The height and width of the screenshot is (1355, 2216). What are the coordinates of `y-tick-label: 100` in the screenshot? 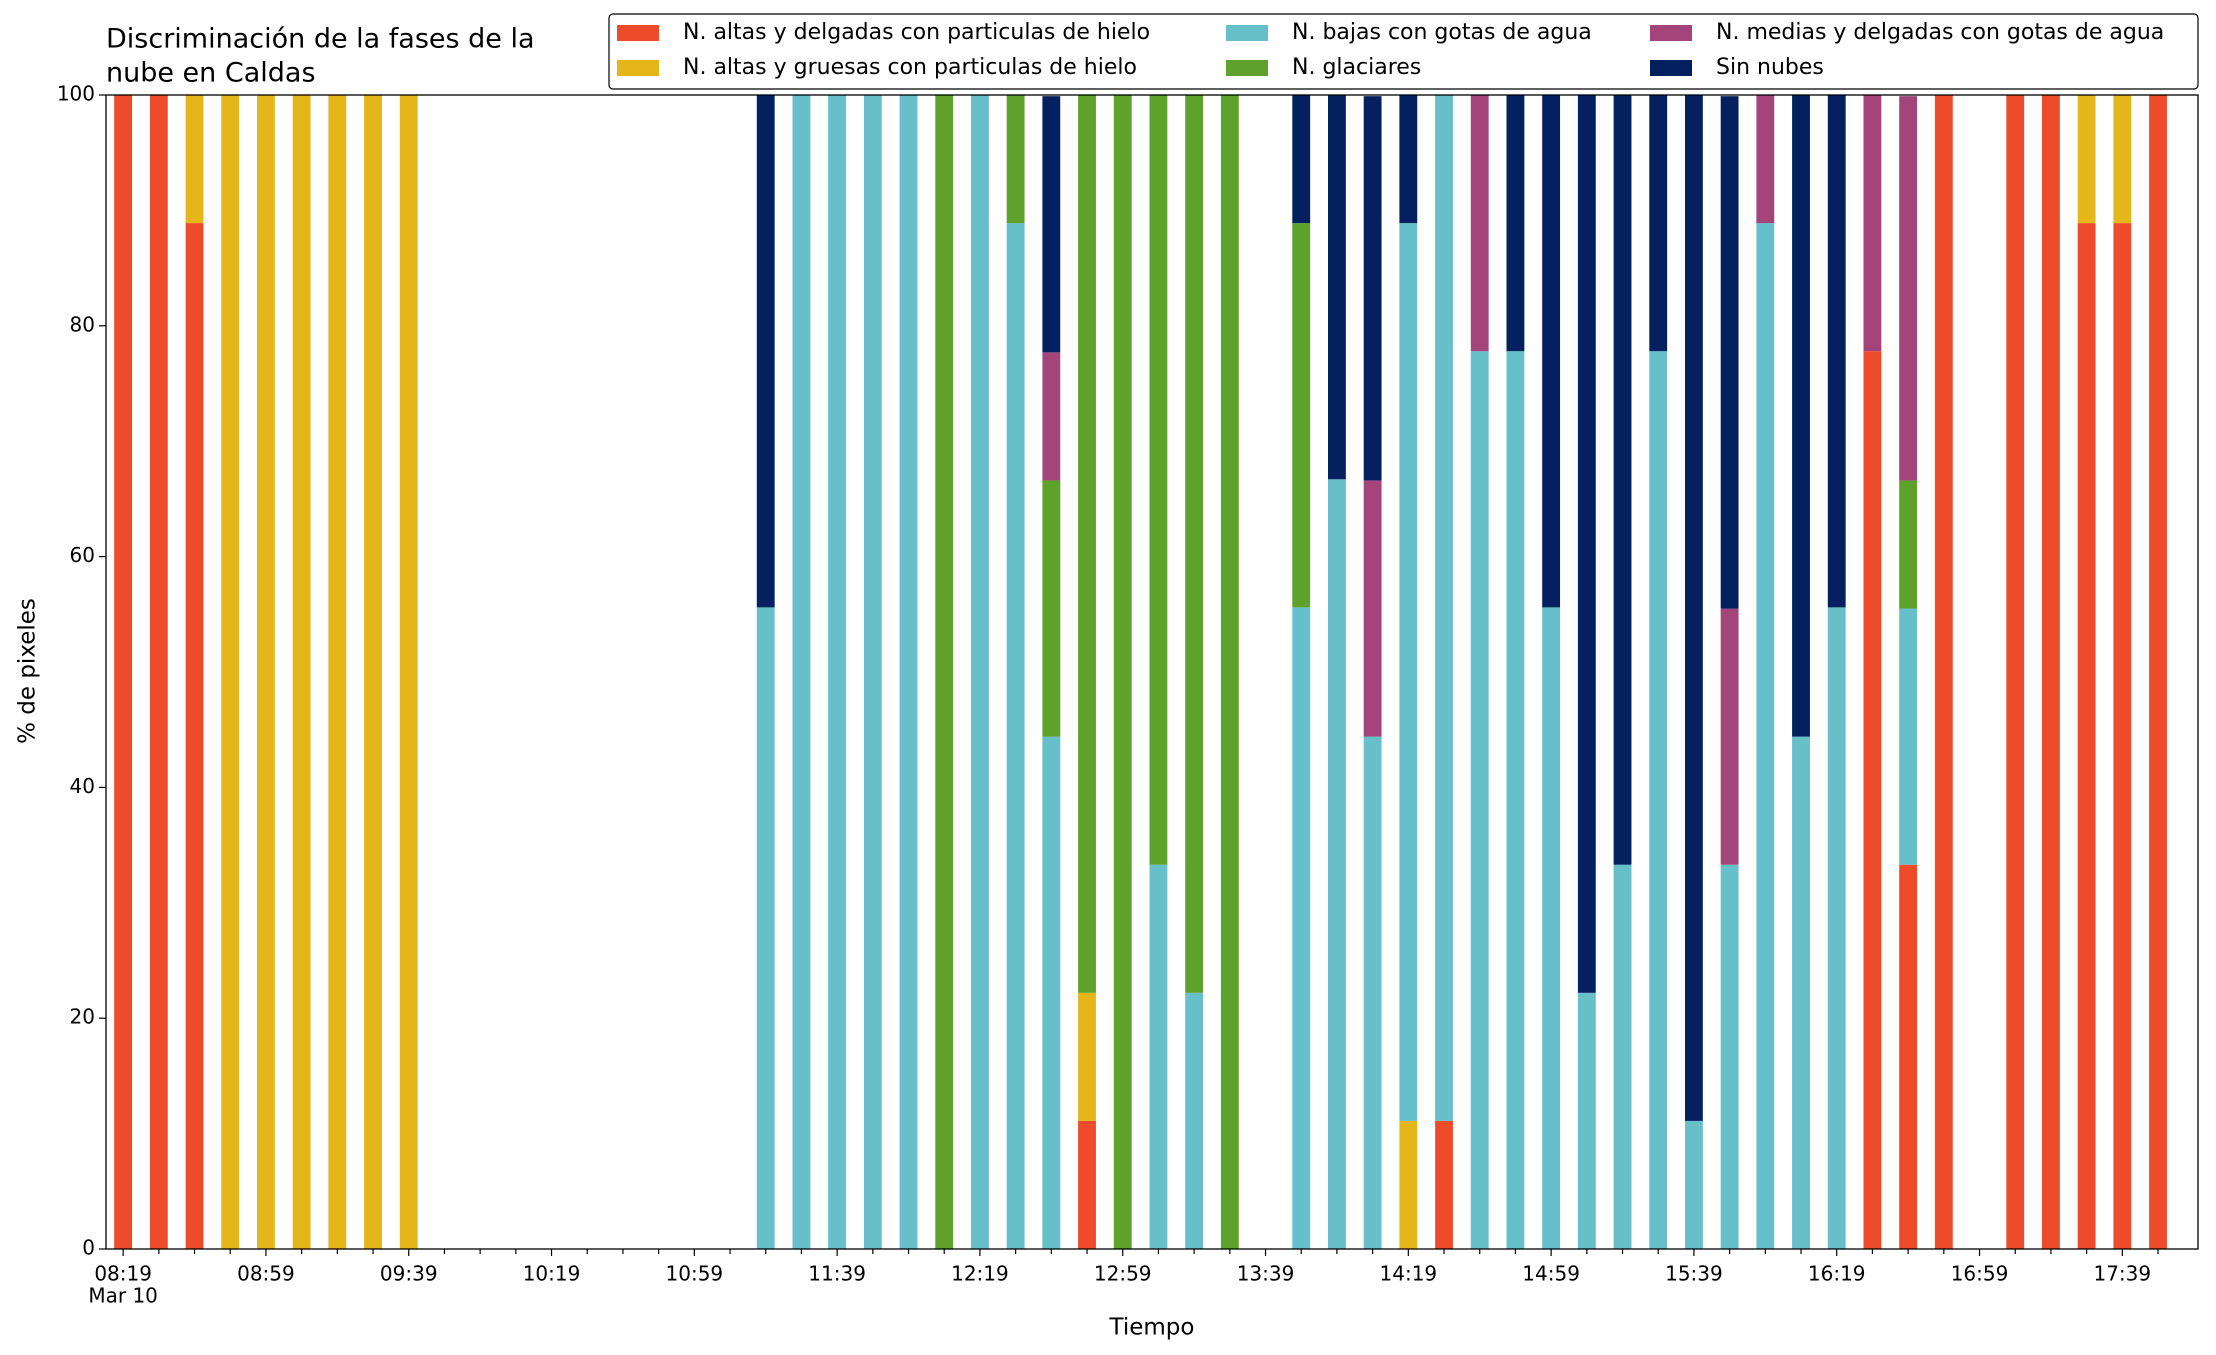 It's located at (76, 94).